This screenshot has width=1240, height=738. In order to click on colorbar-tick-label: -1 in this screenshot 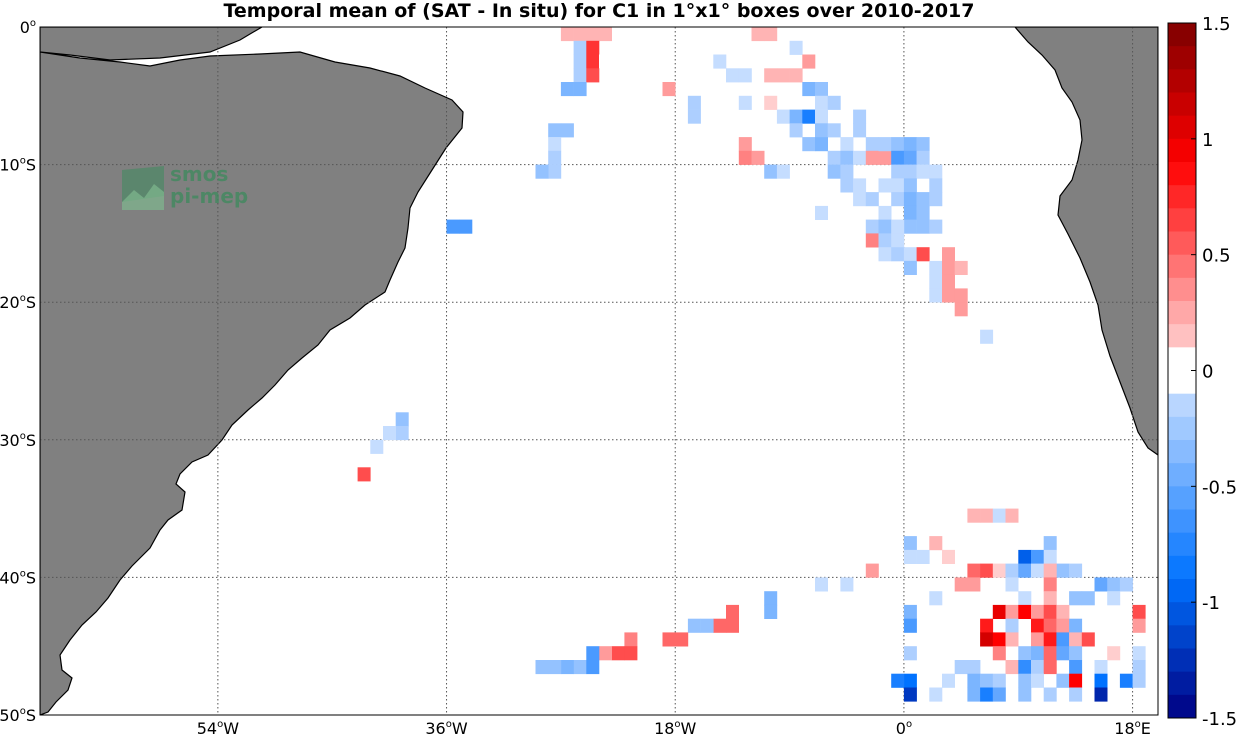, I will do `click(1211, 603)`.